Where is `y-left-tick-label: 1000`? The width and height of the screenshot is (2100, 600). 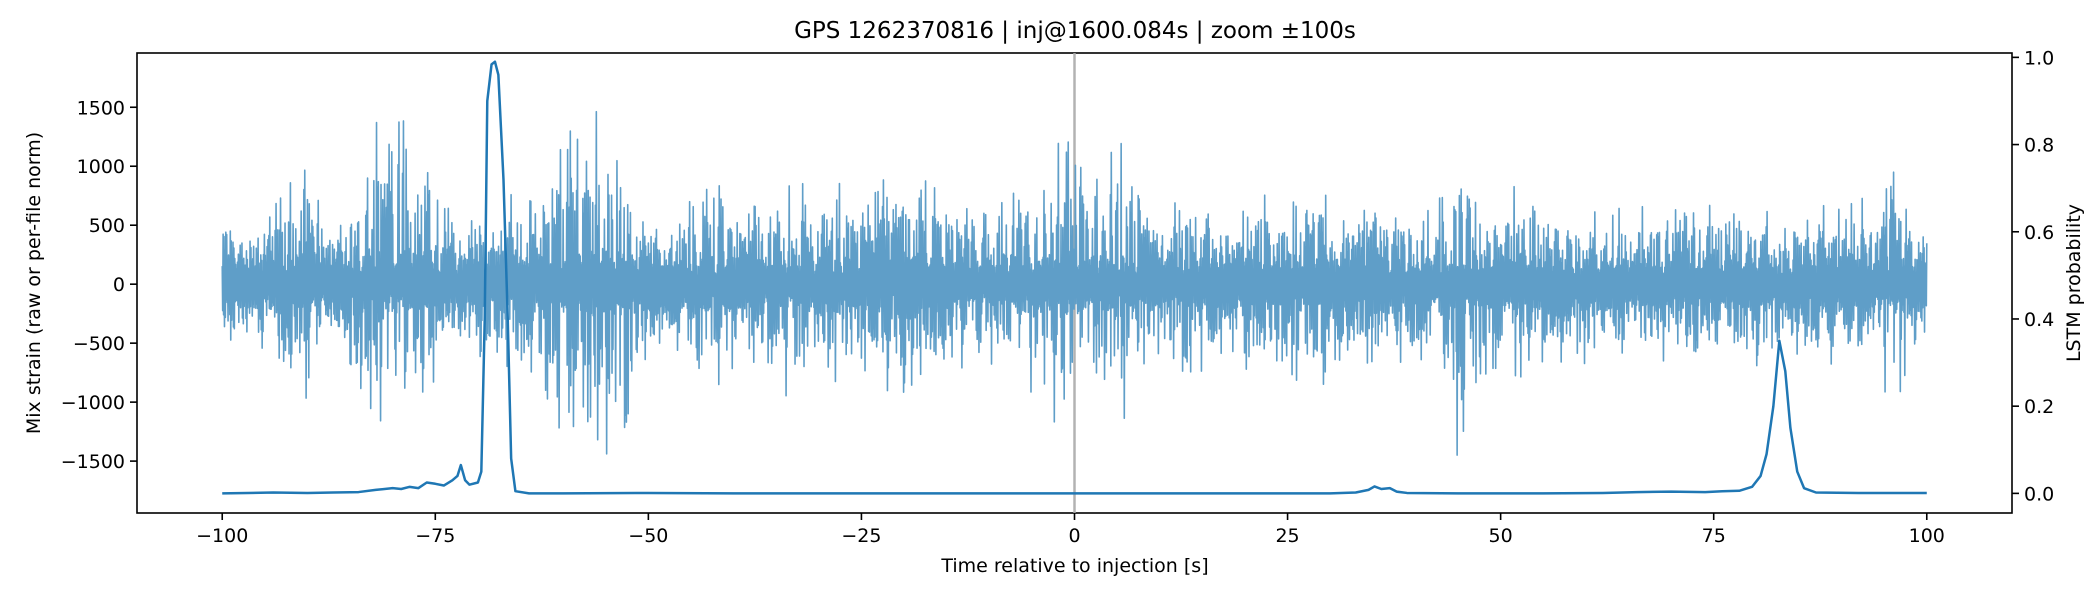 y-left-tick-label: 1000 is located at coordinates (101, 167).